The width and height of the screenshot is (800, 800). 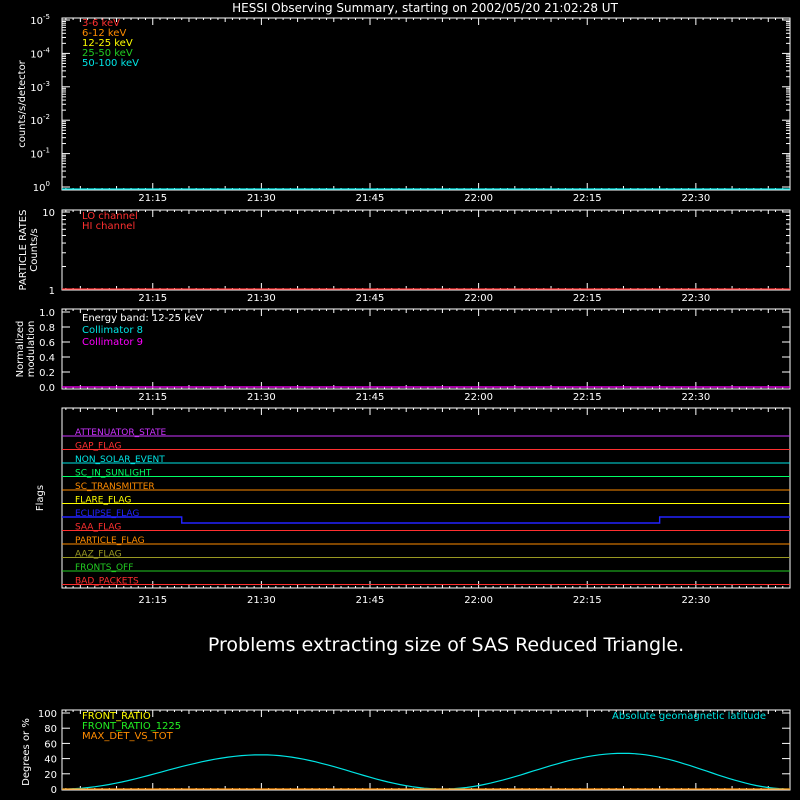 I want to click on legend-item: 25-50 keV, so click(x=107, y=53).